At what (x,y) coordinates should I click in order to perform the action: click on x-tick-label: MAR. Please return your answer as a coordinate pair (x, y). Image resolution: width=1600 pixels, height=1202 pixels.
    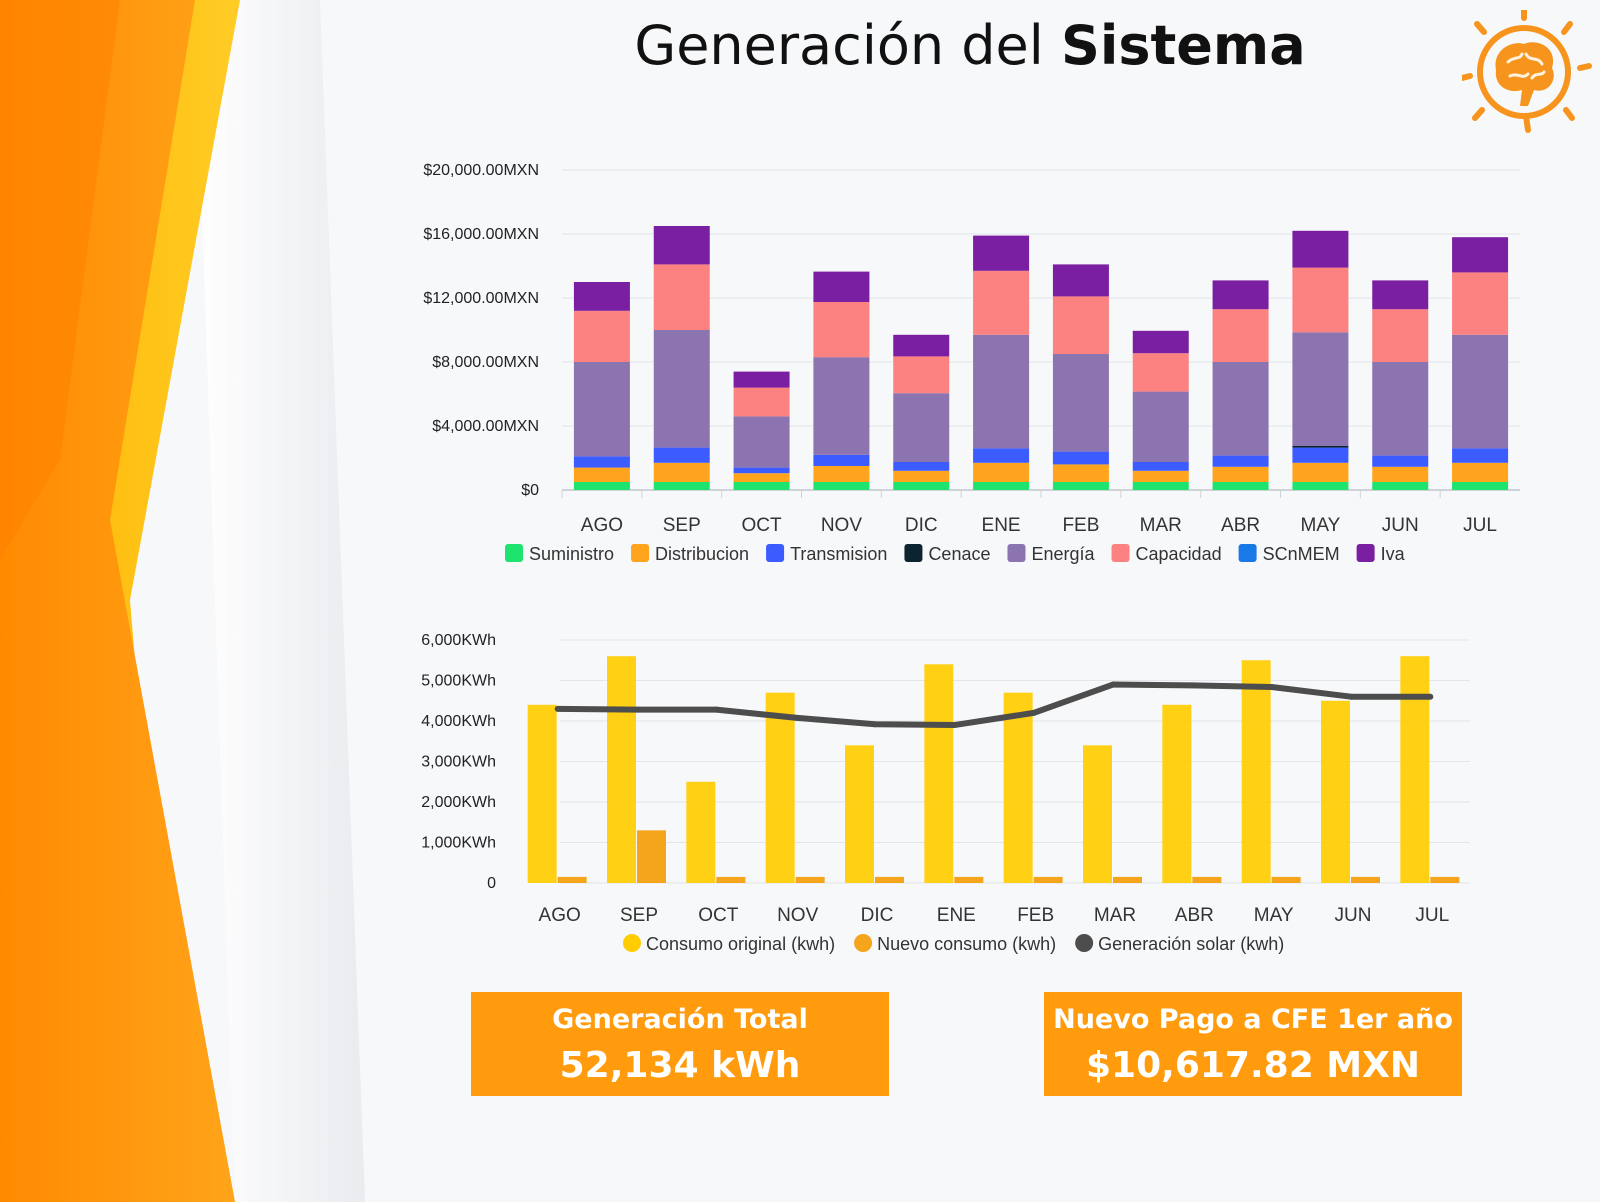
    Looking at the image, I should click on (1161, 525).